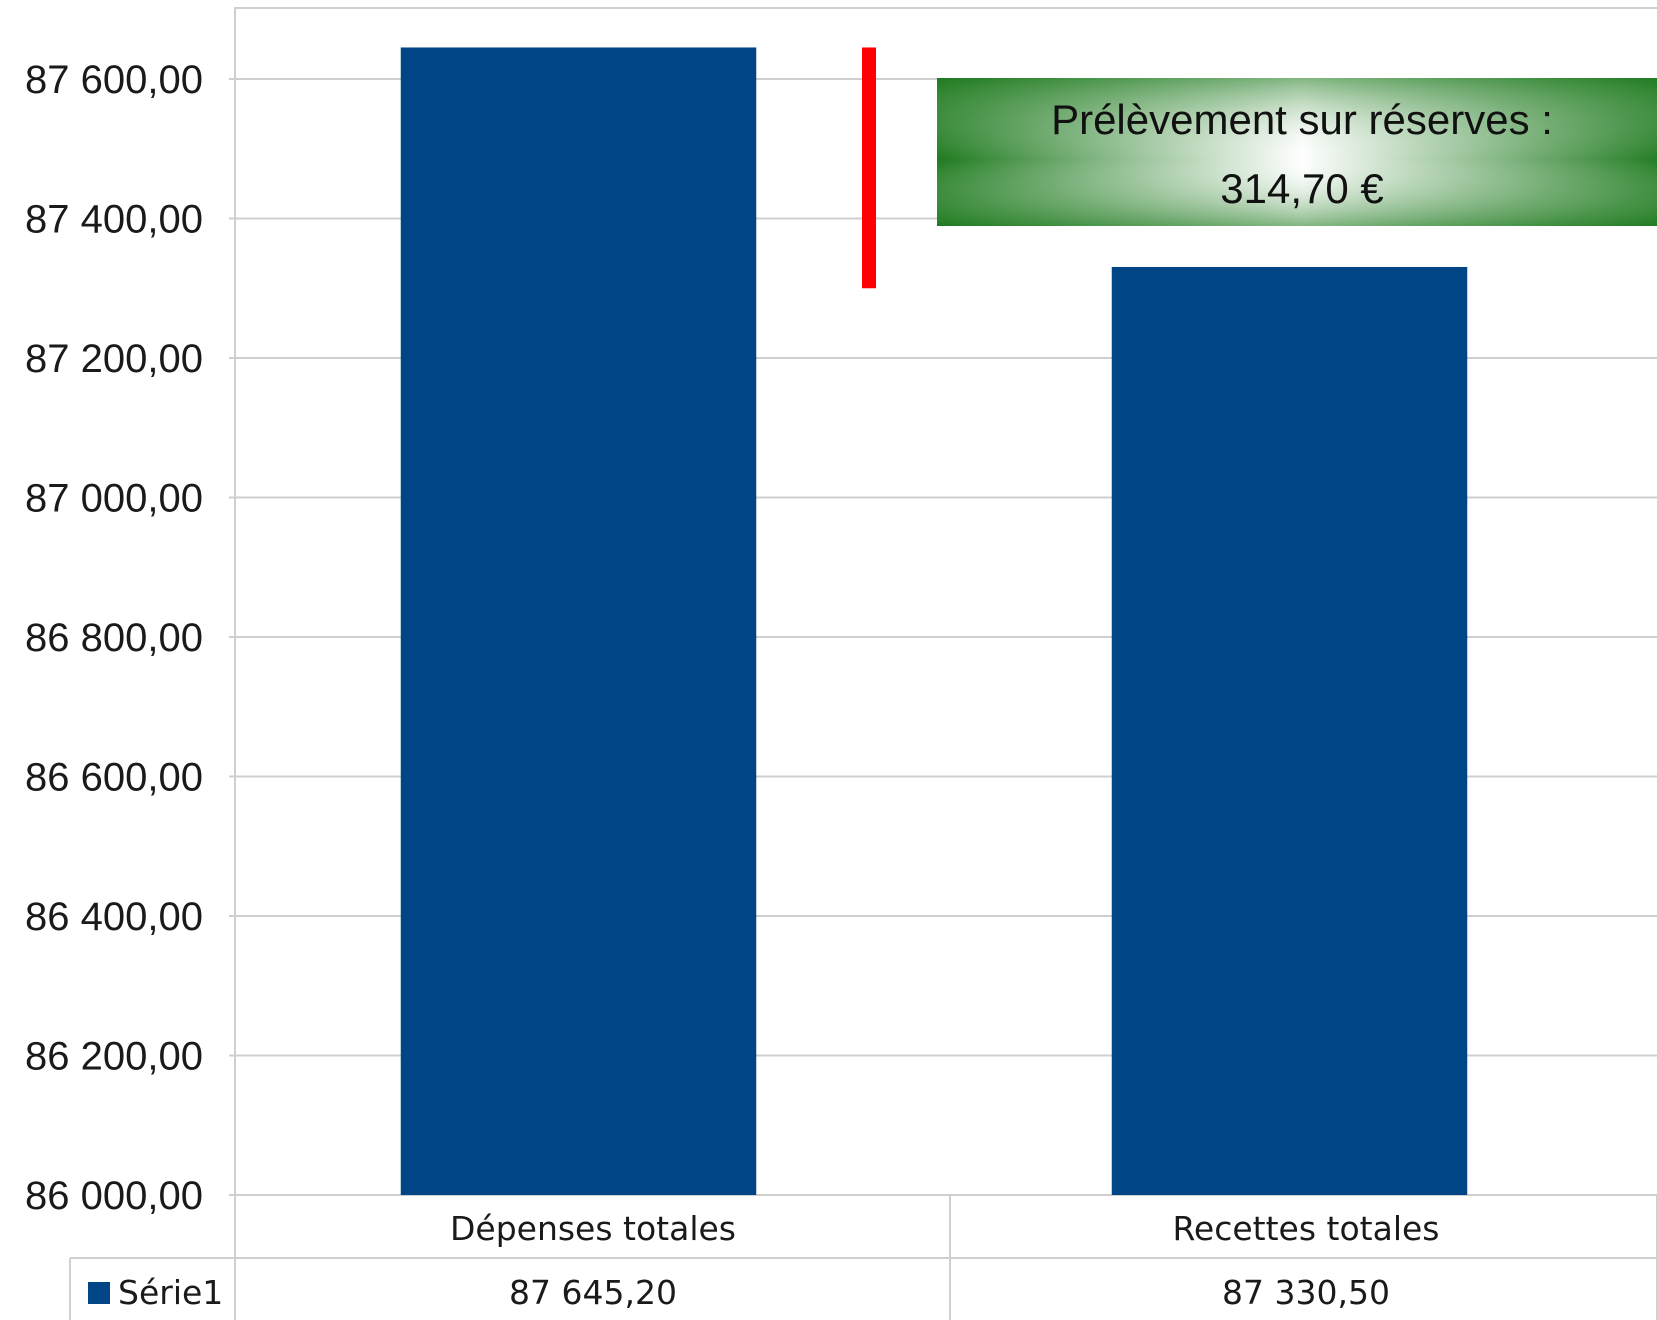  Describe the element at coordinates (114, 1196) in the screenshot. I see `y-tick-label: 86 000,00` at that location.